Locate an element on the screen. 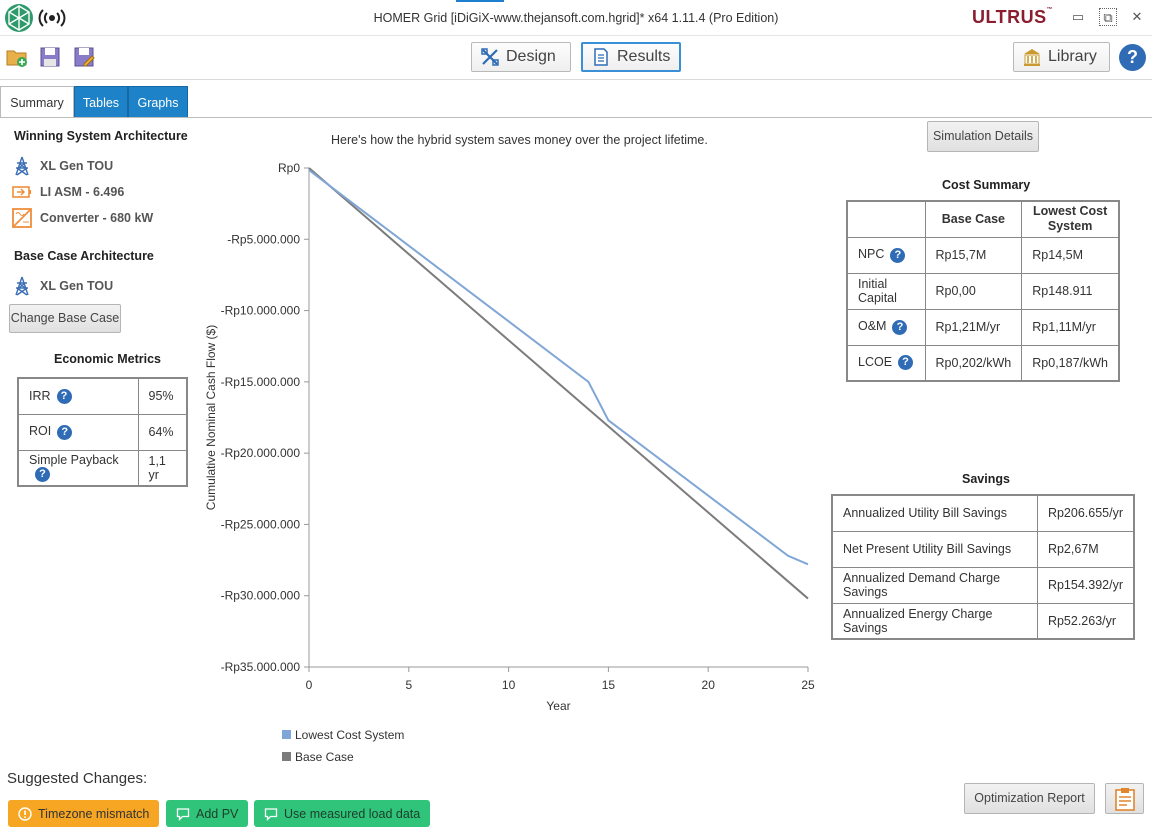 This screenshot has width=1152, height=831. base-case-item: XL Gen TOU is located at coordinates (62, 286).